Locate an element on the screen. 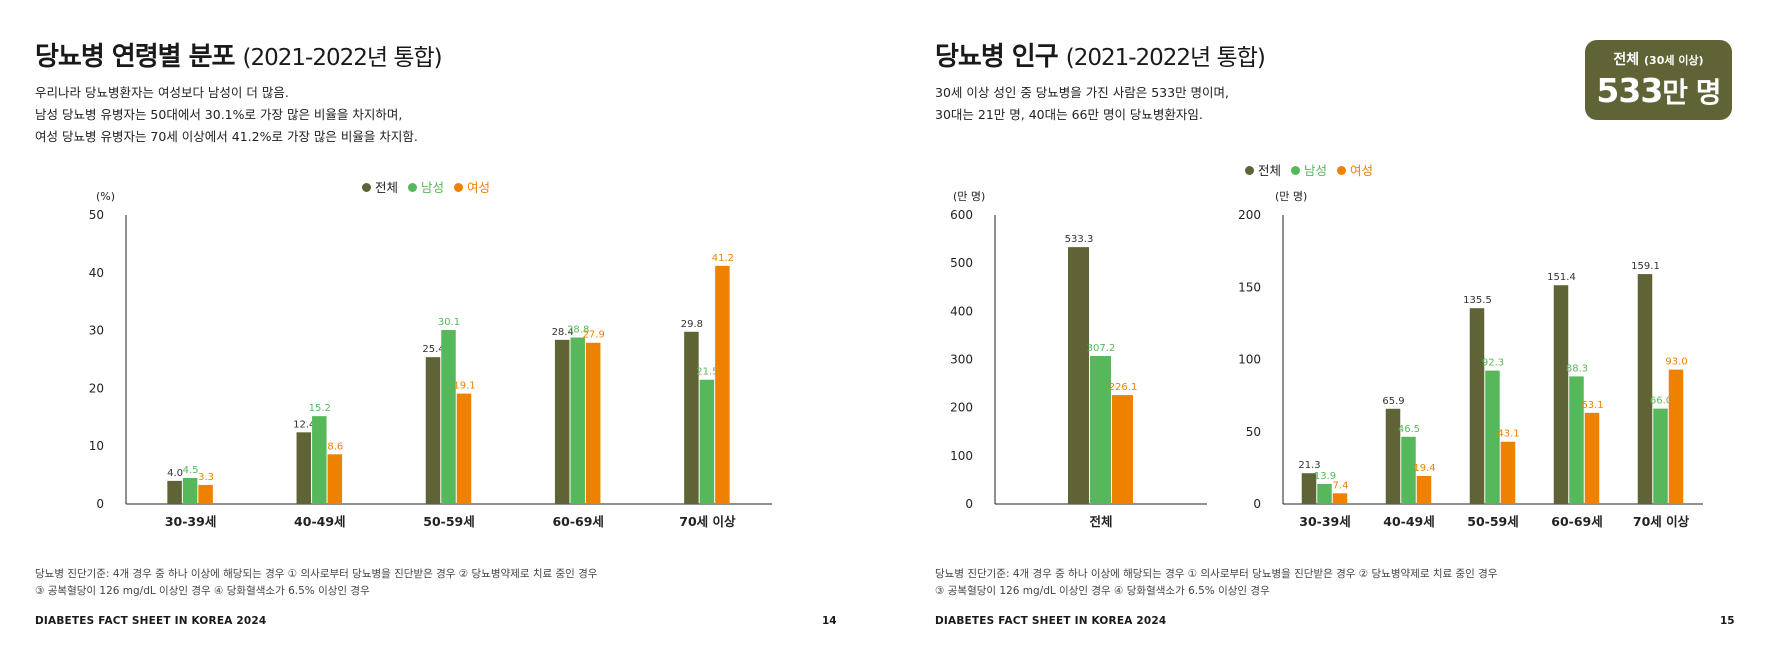 This screenshot has width=1773, height=646. description-line: 30대는 21만 명, 40대는 66만 명이 당뇨병환자임. is located at coordinates (1069, 114).